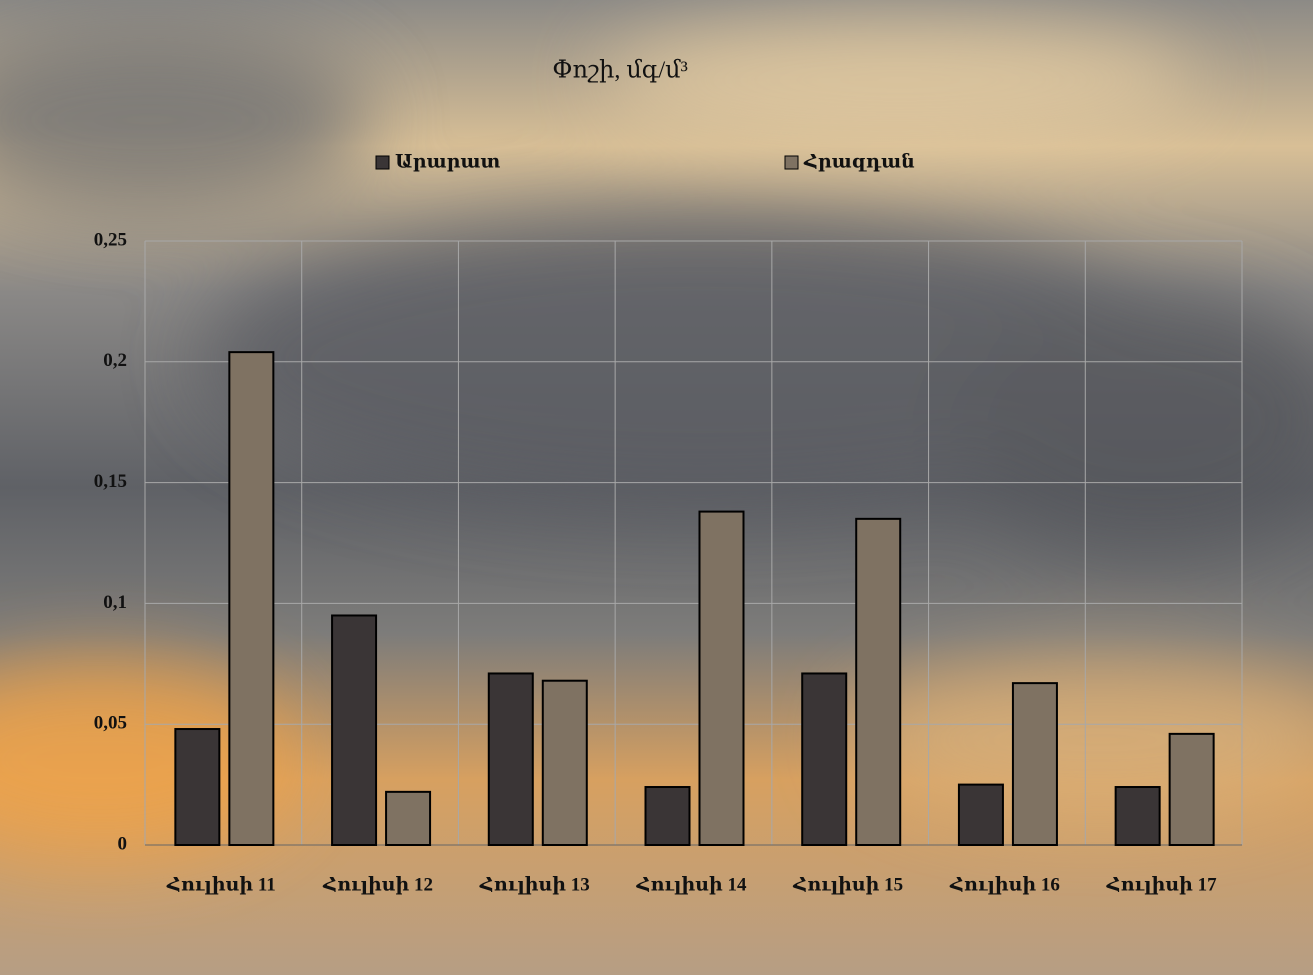 This screenshot has width=1313, height=975. Describe the element at coordinates (221, 884) in the screenshot. I see `x-tick-label: Հուլիսի 11` at that location.